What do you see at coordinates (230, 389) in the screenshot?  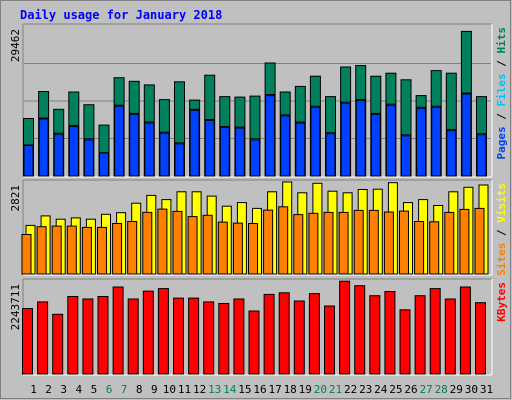 I see `day-label: 14` at bounding box center [230, 389].